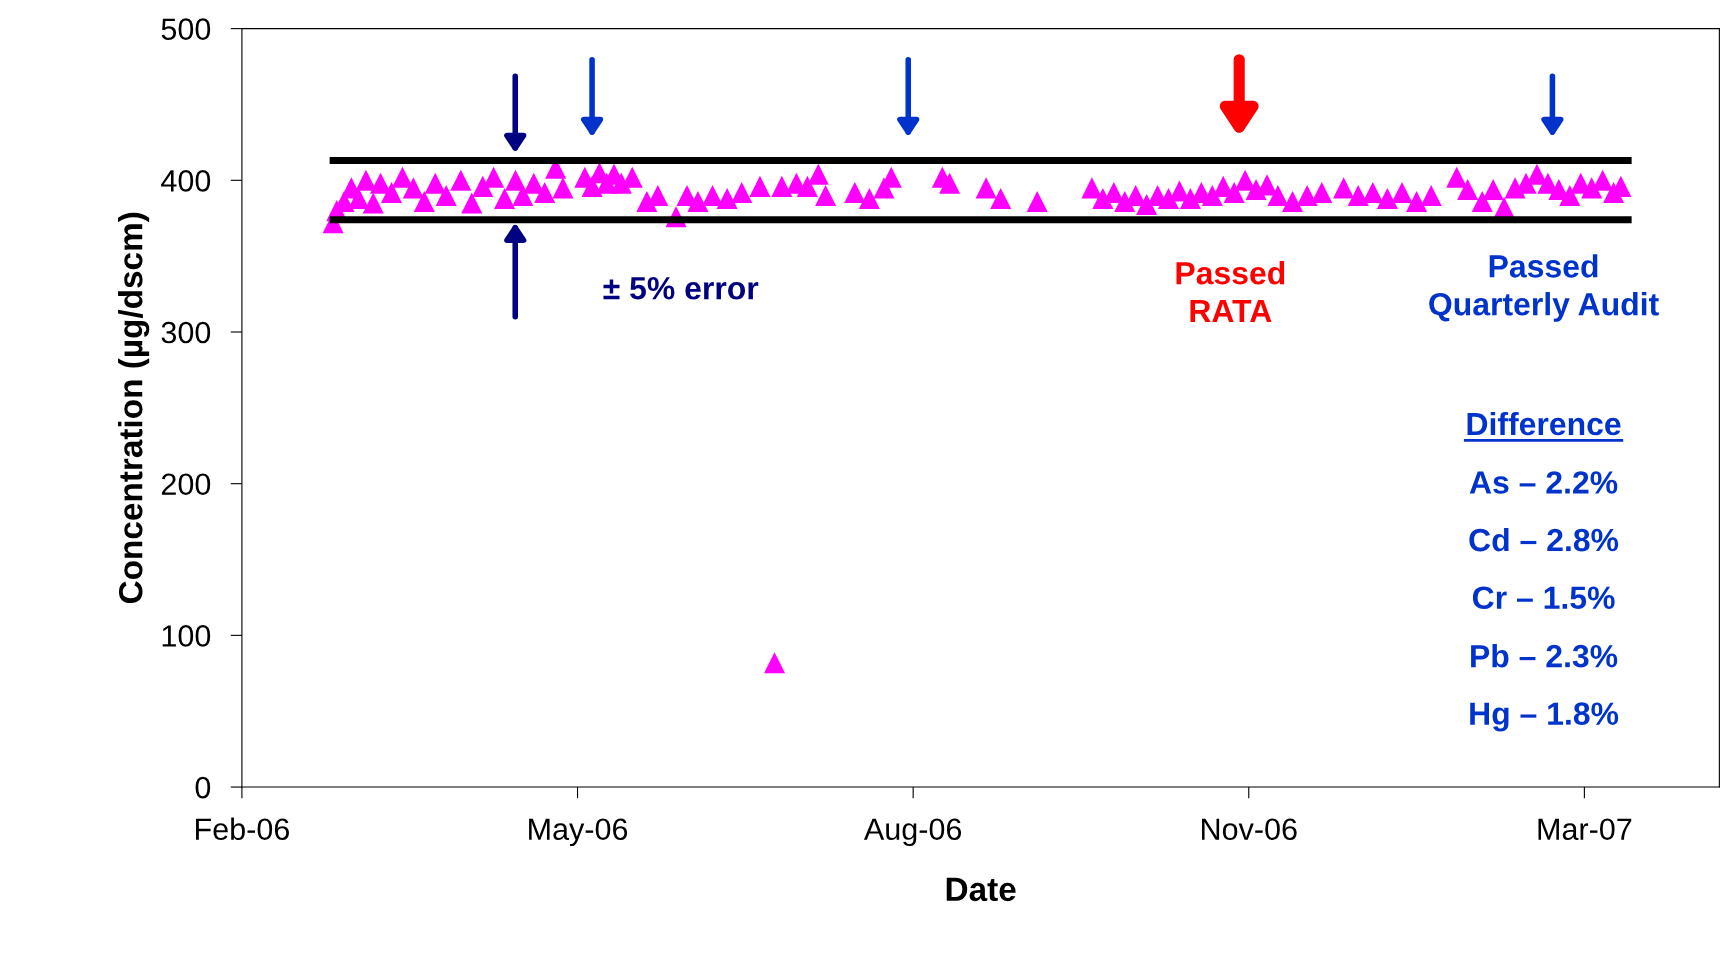  I want to click on annotation: Passed RATA, so click(1230, 292).